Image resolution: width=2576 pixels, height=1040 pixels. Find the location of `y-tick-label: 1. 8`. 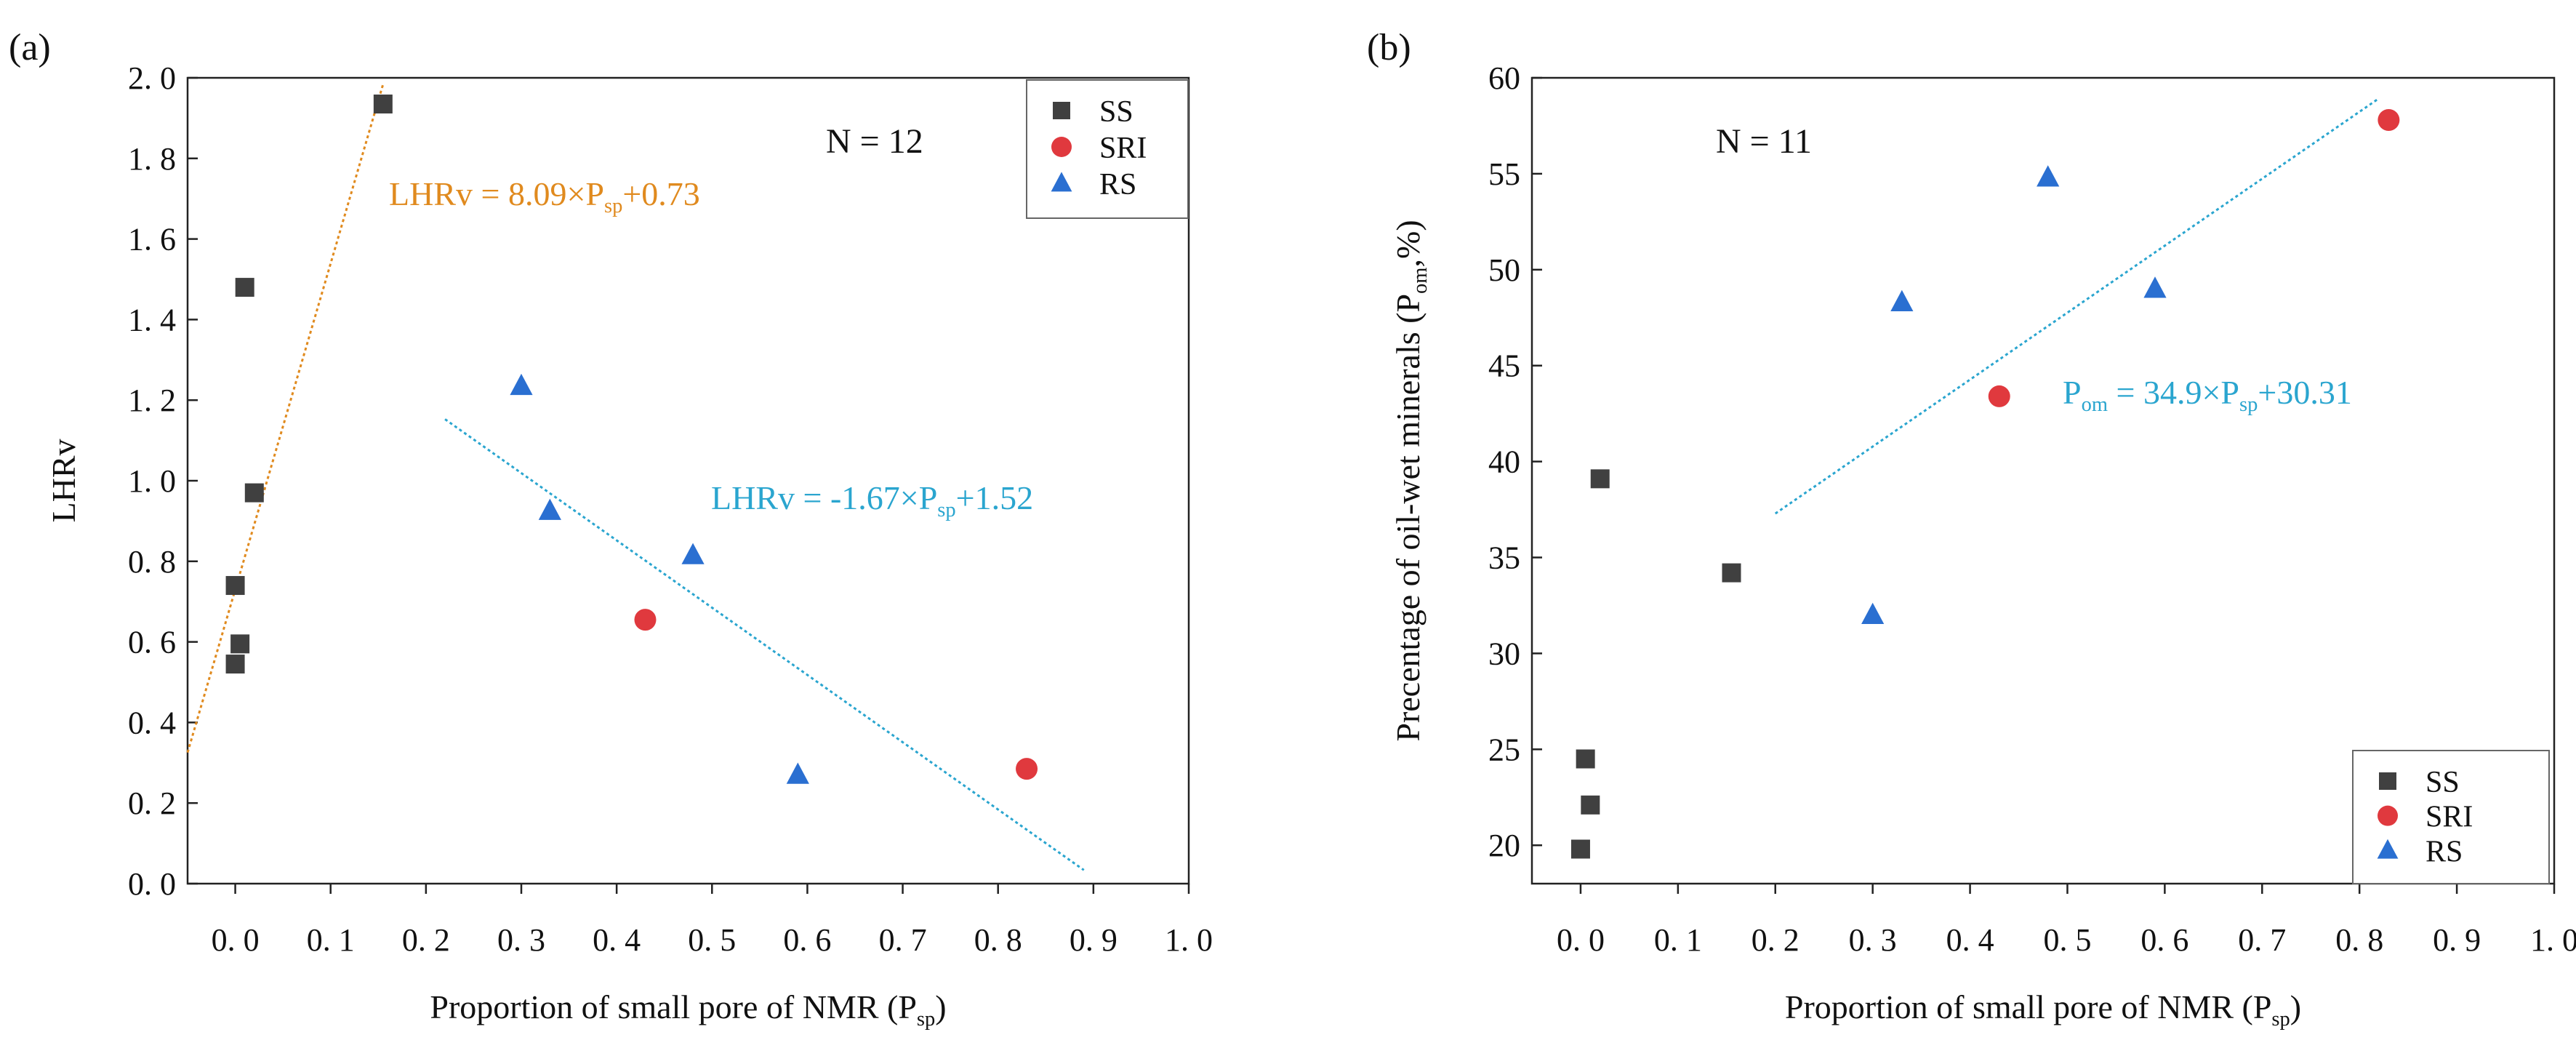

y-tick-label: 1. 8 is located at coordinates (152, 159).